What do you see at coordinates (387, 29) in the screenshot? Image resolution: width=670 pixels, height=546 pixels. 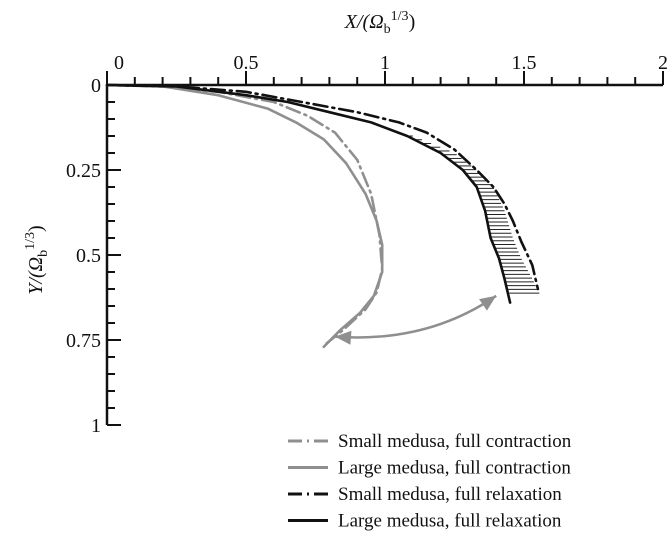 I see `x-axis-title-sub: b` at bounding box center [387, 29].